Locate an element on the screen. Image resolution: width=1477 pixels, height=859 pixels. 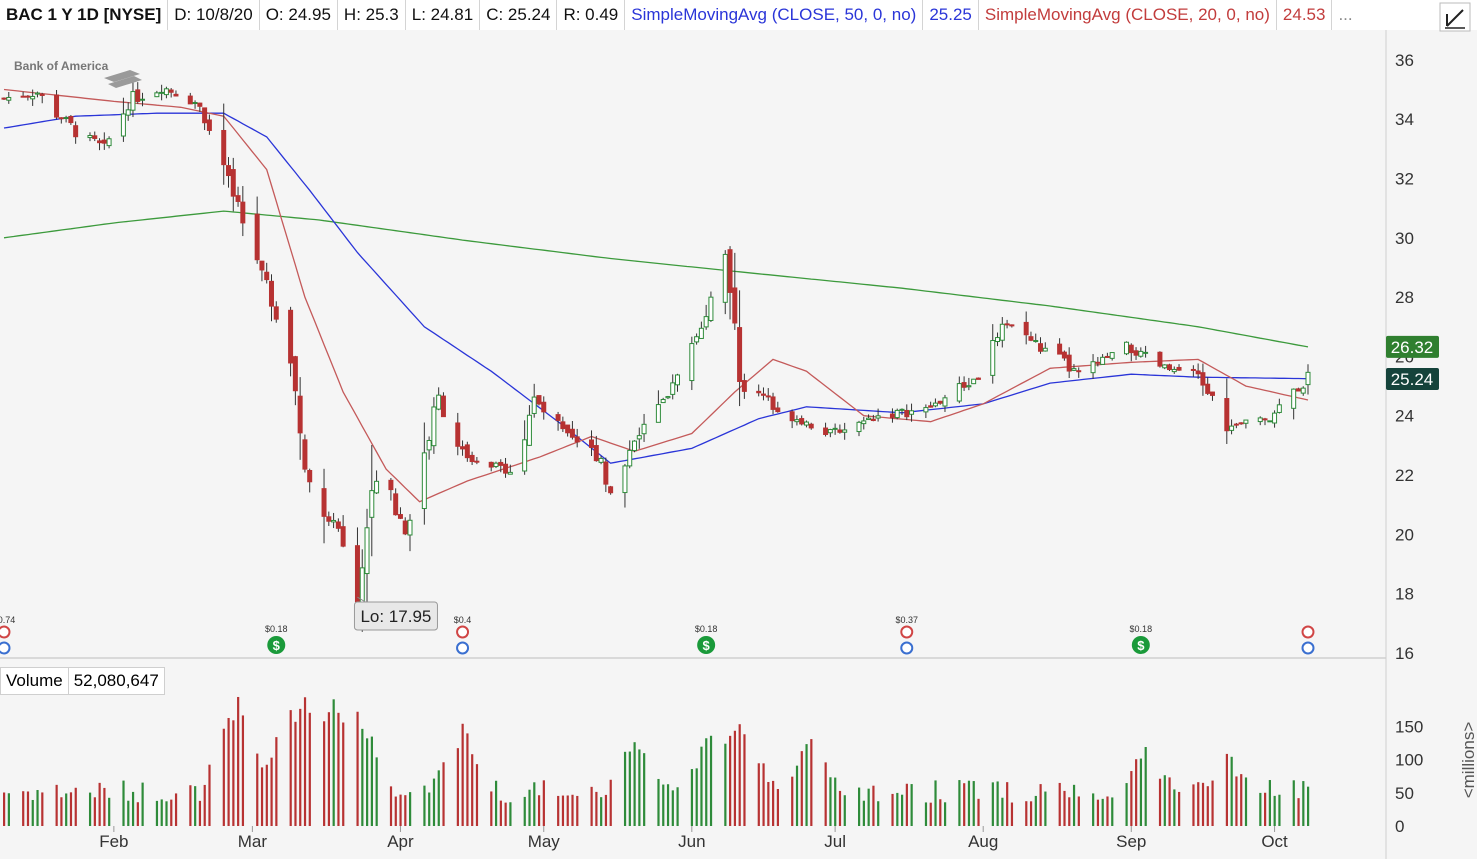
sma50-study-label: SimpleMovingAvg (CLOSE, 50, 0, no) is located at coordinates (774, 15).